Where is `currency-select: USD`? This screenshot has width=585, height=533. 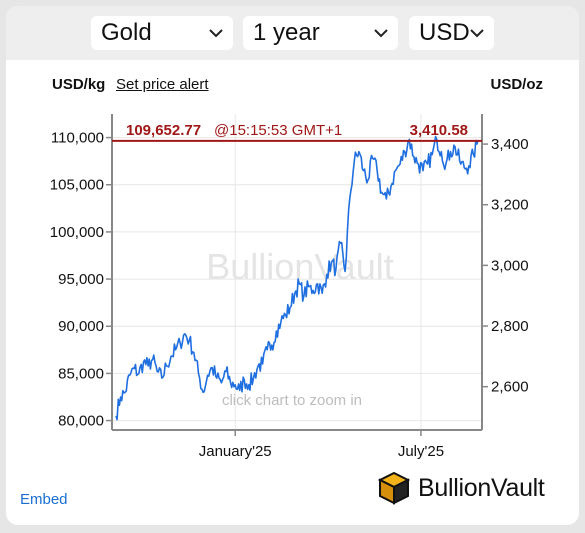
currency-select: USD is located at coordinates (451, 33).